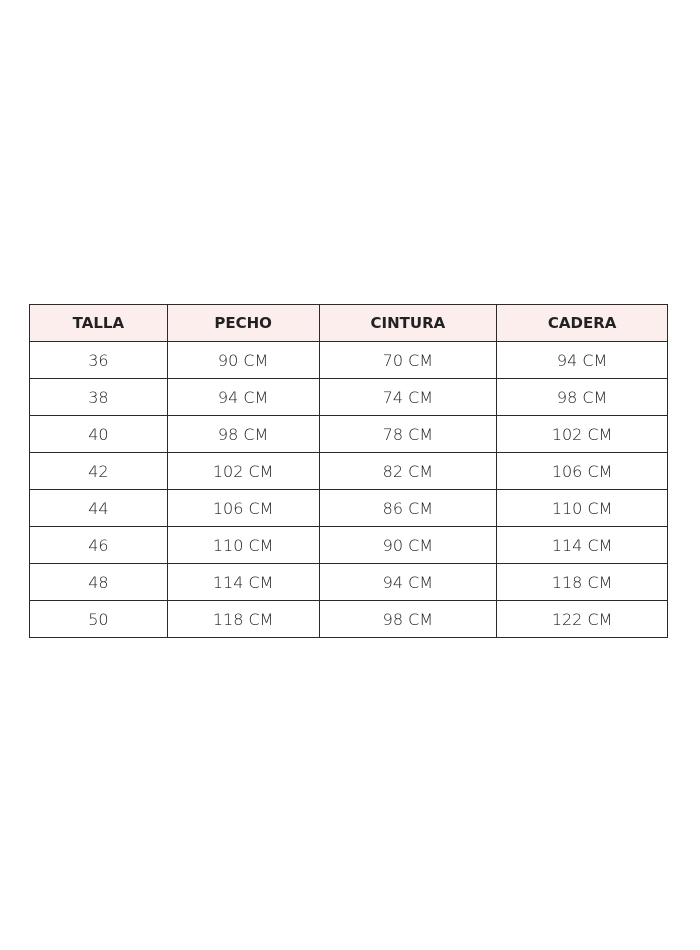  I want to click on cell-talla: 44, so click(98, 508).